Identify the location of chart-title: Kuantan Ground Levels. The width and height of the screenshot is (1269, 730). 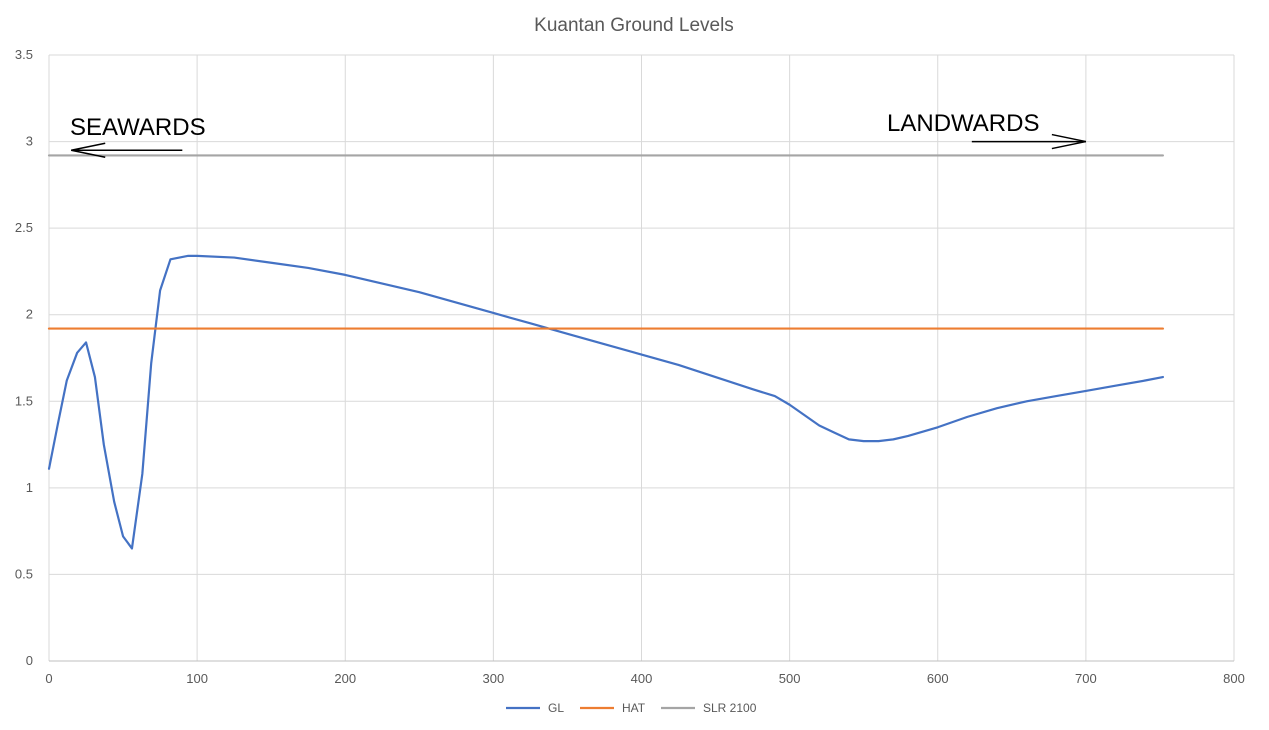
(634, 25).